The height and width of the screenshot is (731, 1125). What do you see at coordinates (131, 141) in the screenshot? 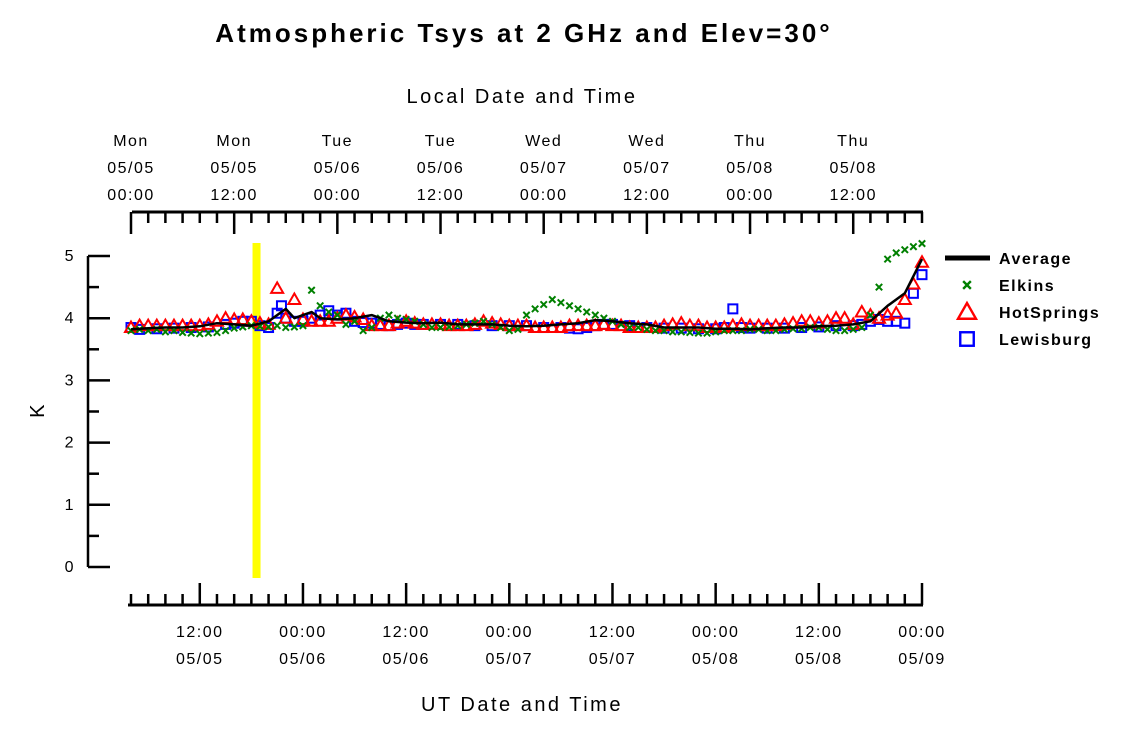
I see `top-tick-day: Mon` at bounding box center [131, 141].